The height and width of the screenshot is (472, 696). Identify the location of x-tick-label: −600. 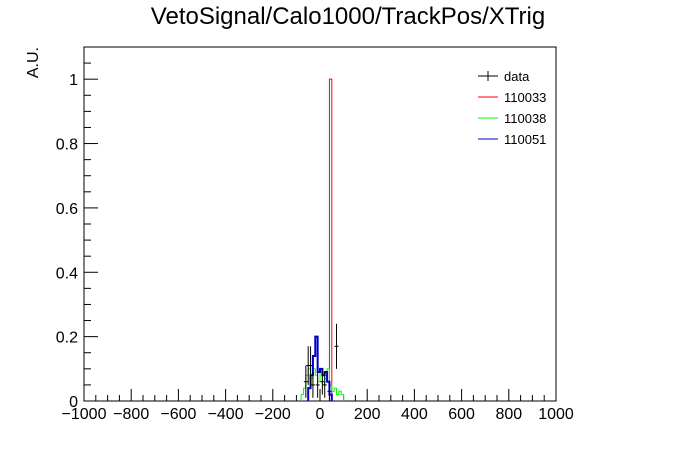
(178, 414).